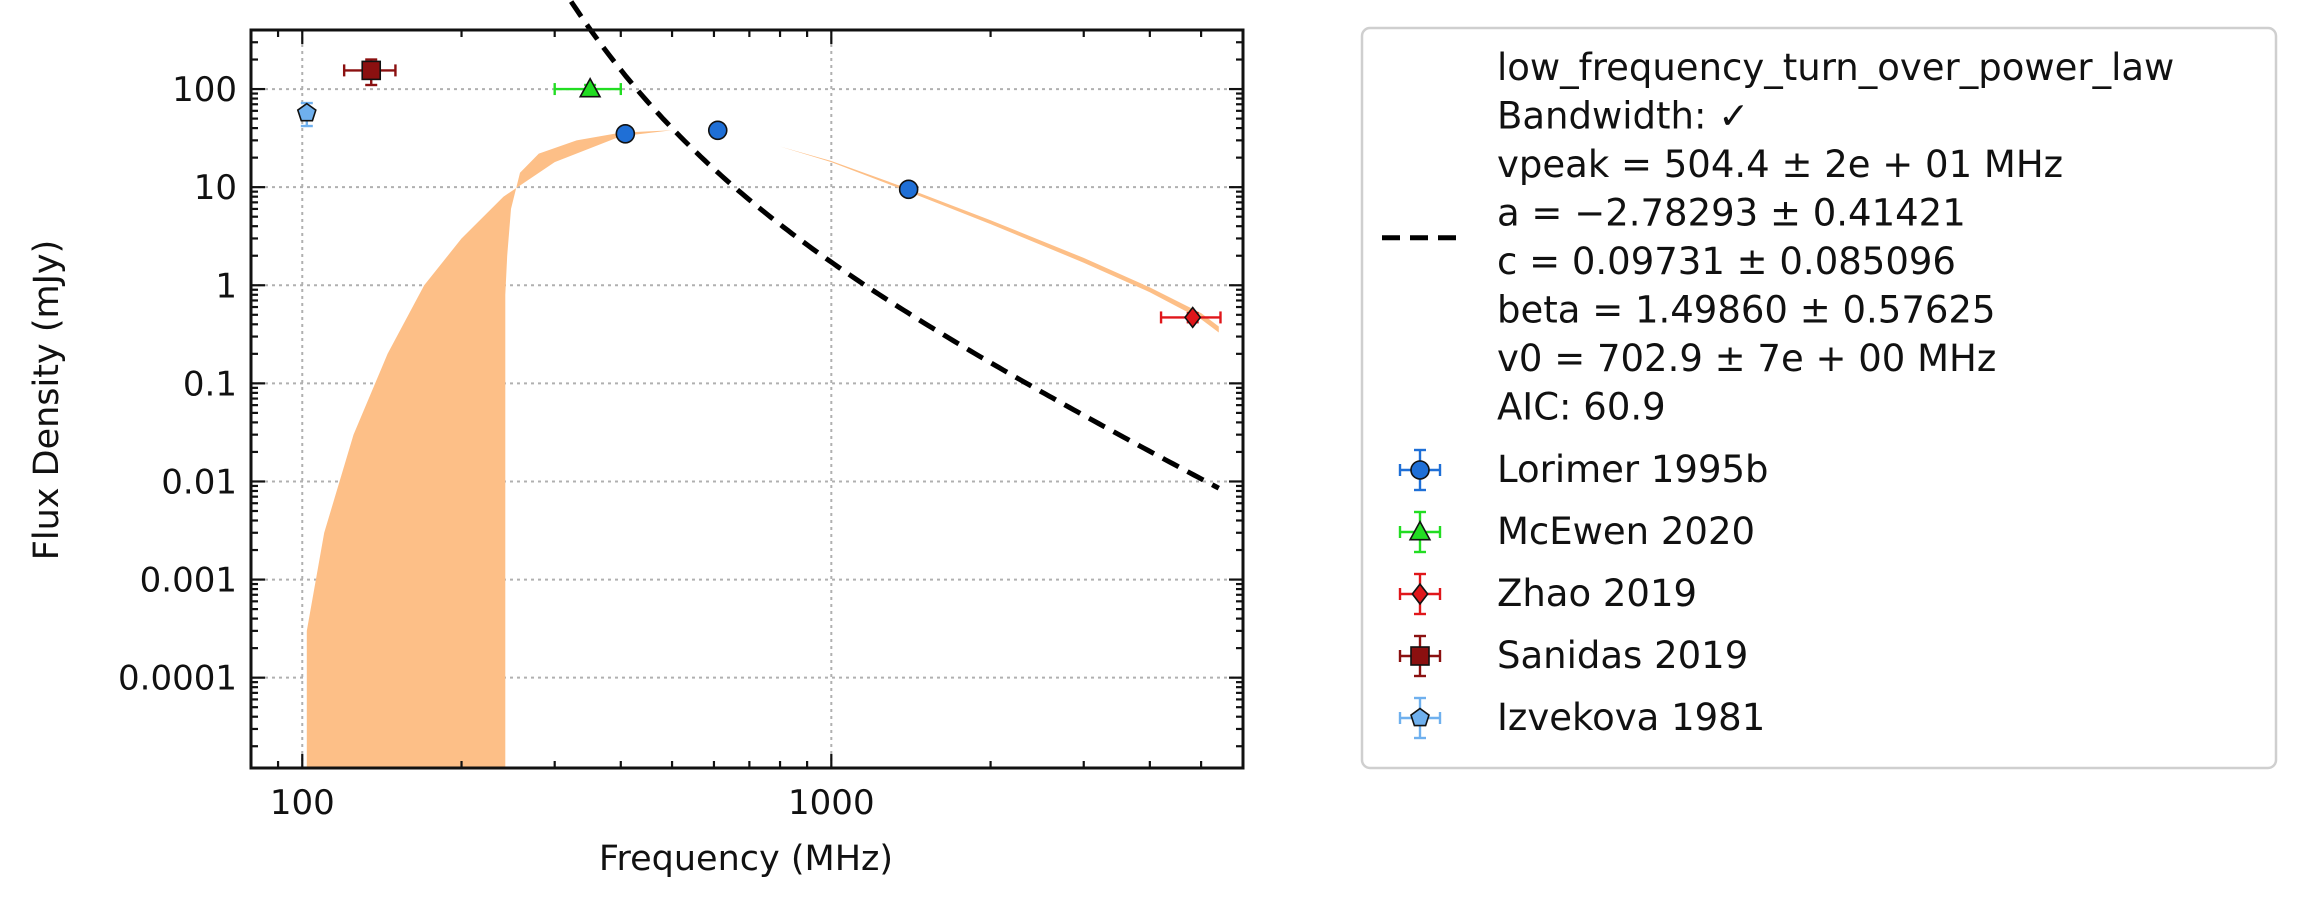 Image resolution: width=2302 pixels, height=914 pixels. I want to click on legend-label: Izvekova 1981, so click(1631, 717).